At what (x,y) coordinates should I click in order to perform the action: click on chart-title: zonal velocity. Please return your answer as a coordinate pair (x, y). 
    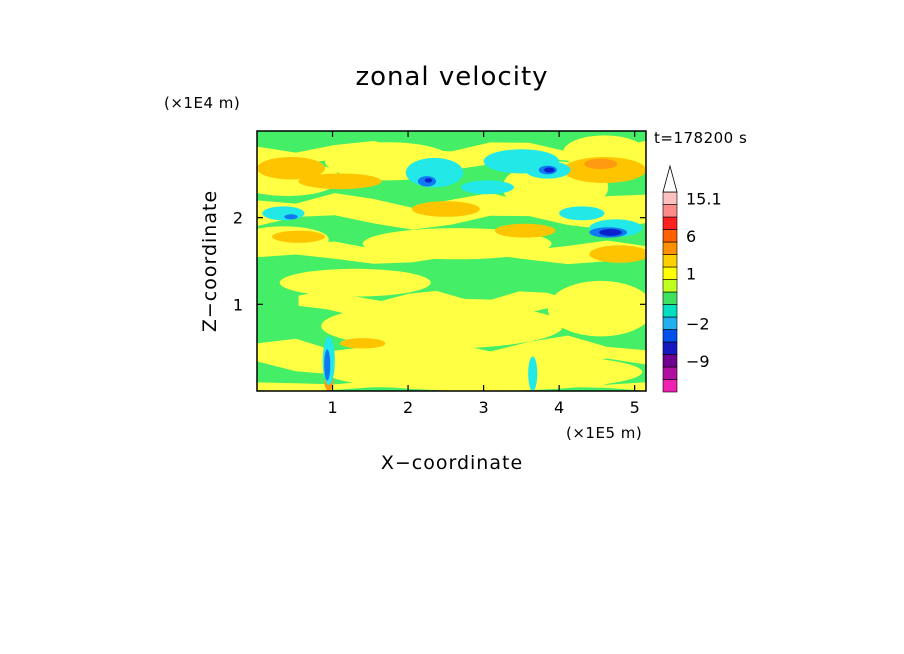
    Looking at the image, I should click on (451, 77).